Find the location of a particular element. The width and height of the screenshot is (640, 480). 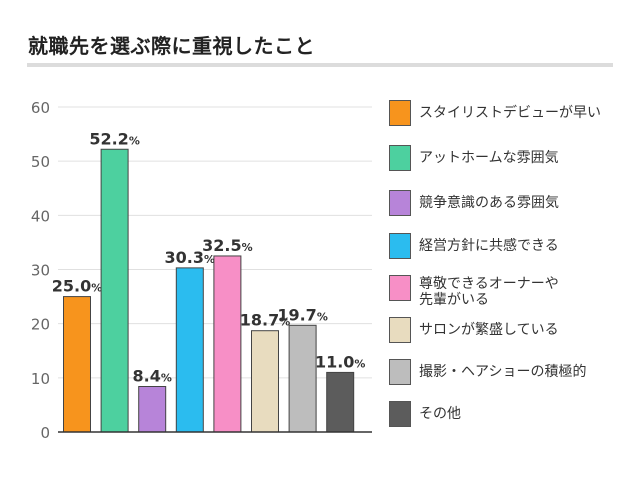

legend-label: 競争意識のある雰囲気 is located at coordinates (489, 203).